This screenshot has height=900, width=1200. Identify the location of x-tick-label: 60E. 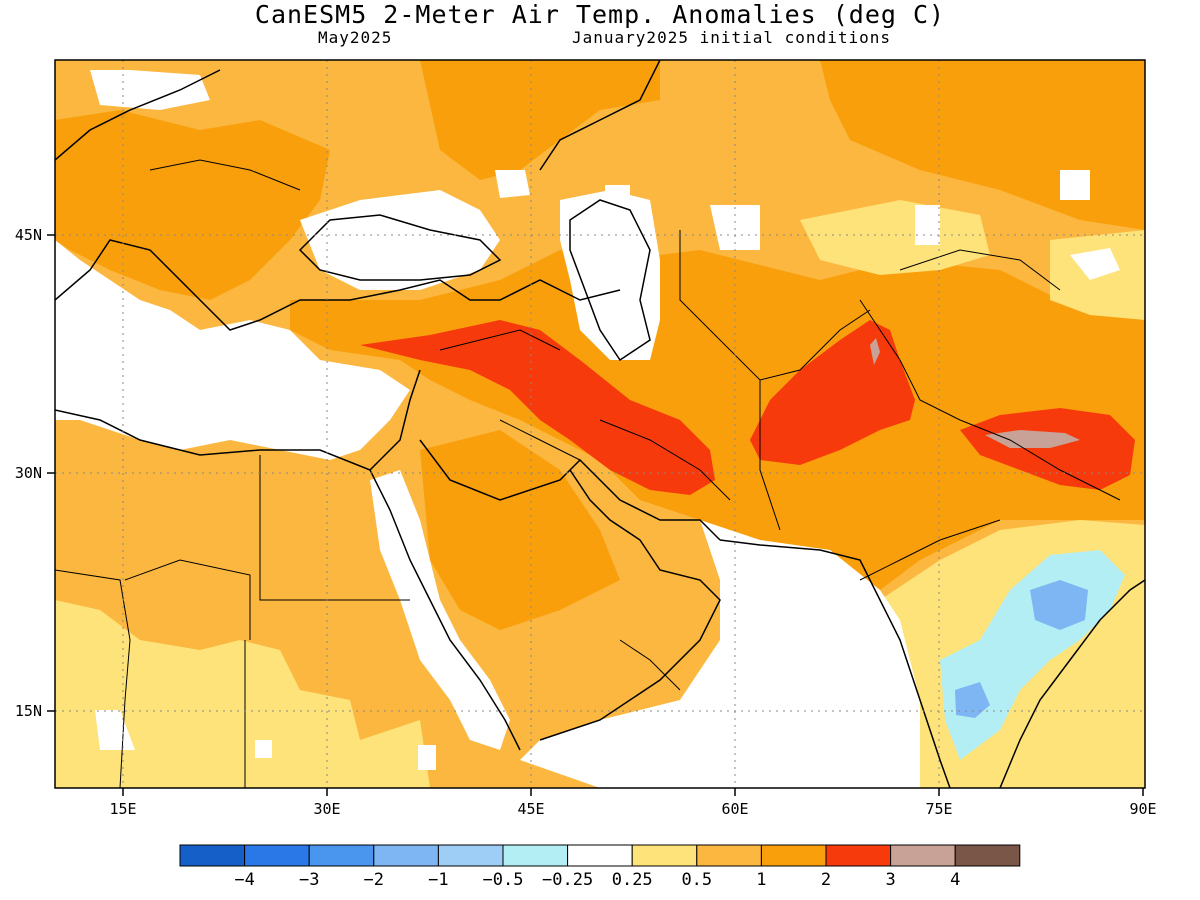
(734, 809).